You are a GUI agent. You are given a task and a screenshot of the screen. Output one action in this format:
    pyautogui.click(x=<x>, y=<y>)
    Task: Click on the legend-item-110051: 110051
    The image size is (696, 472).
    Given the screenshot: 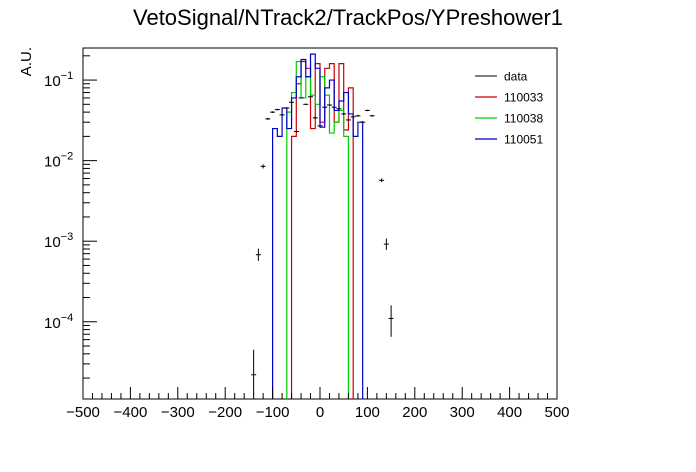 What is the action you would take?
    pyautogui.click(x=509, y=140)
    